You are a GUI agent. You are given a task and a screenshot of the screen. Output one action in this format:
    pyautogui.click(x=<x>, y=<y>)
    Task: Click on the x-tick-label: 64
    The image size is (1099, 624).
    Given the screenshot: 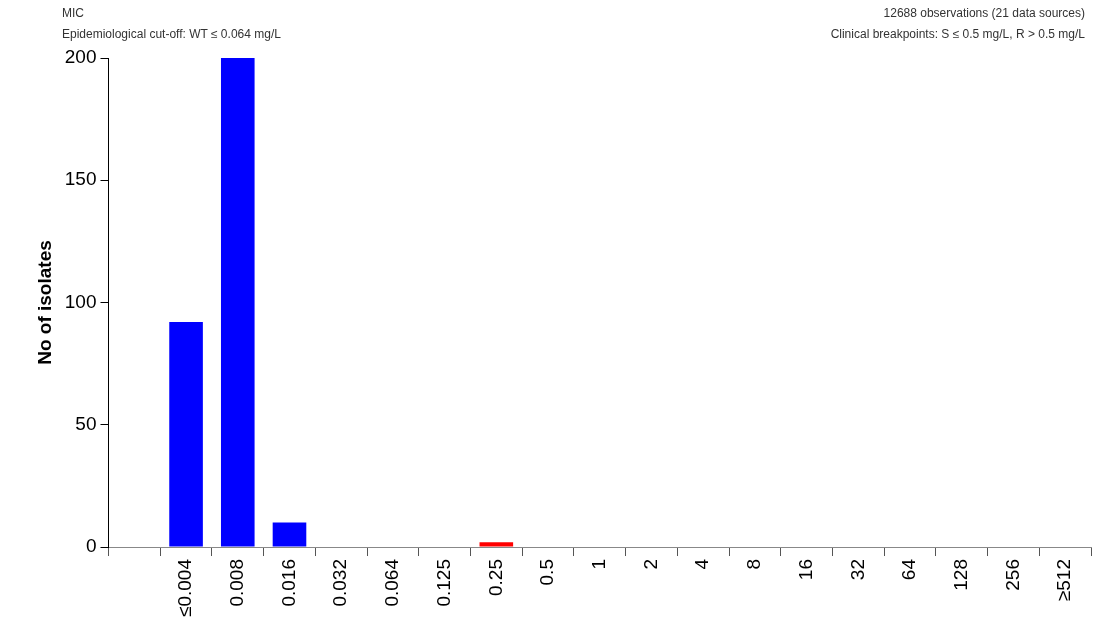 What is the action you would take?
    pyautogui.click(x=909, y=569)
    